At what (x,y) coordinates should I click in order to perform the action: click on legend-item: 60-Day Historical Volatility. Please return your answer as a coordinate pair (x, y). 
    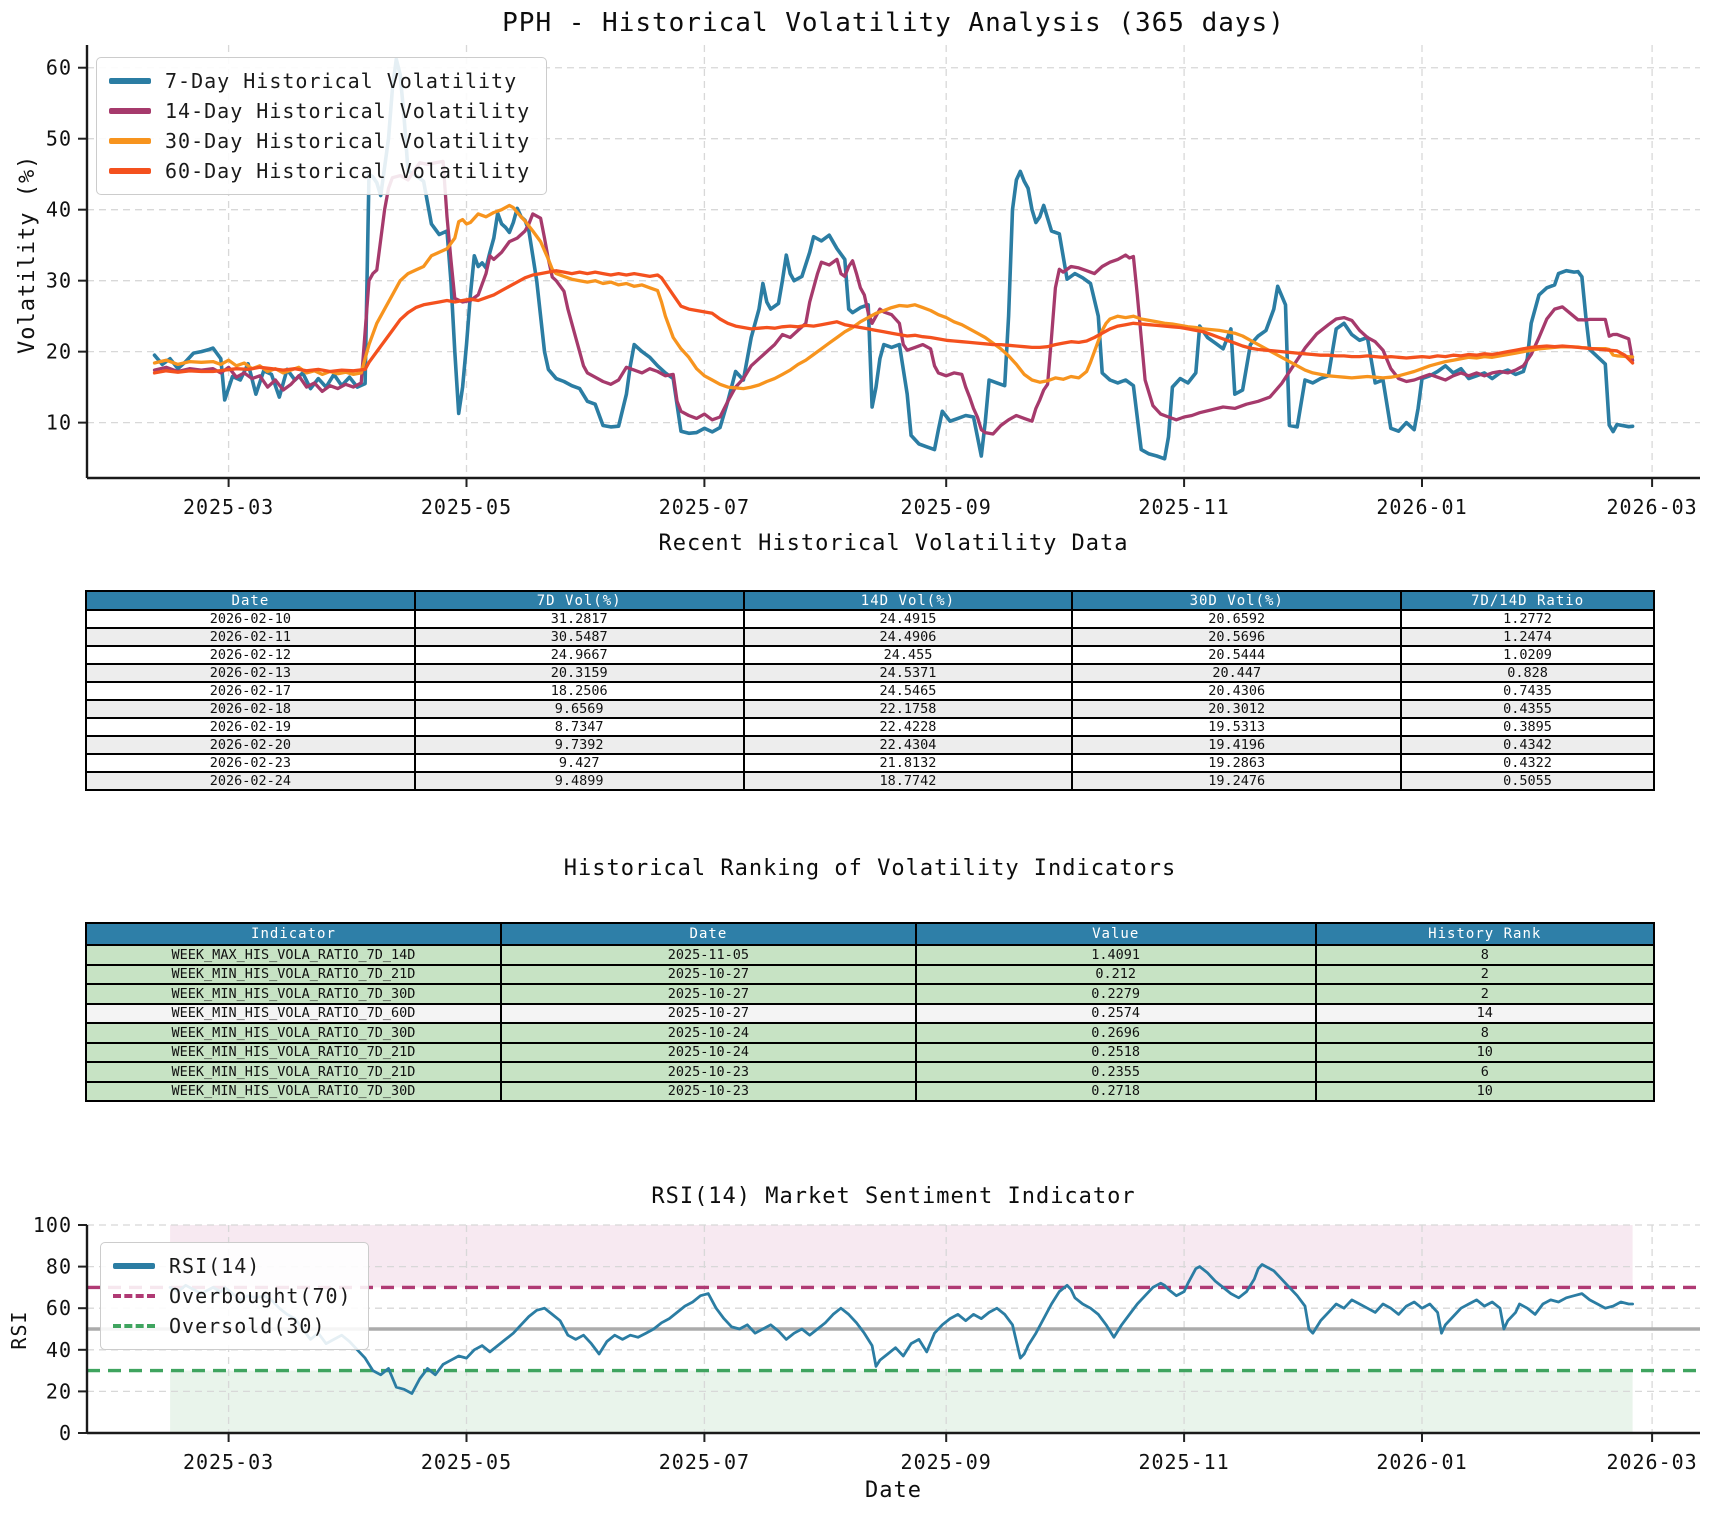
    Looking at the image, I should click on (319, 171).